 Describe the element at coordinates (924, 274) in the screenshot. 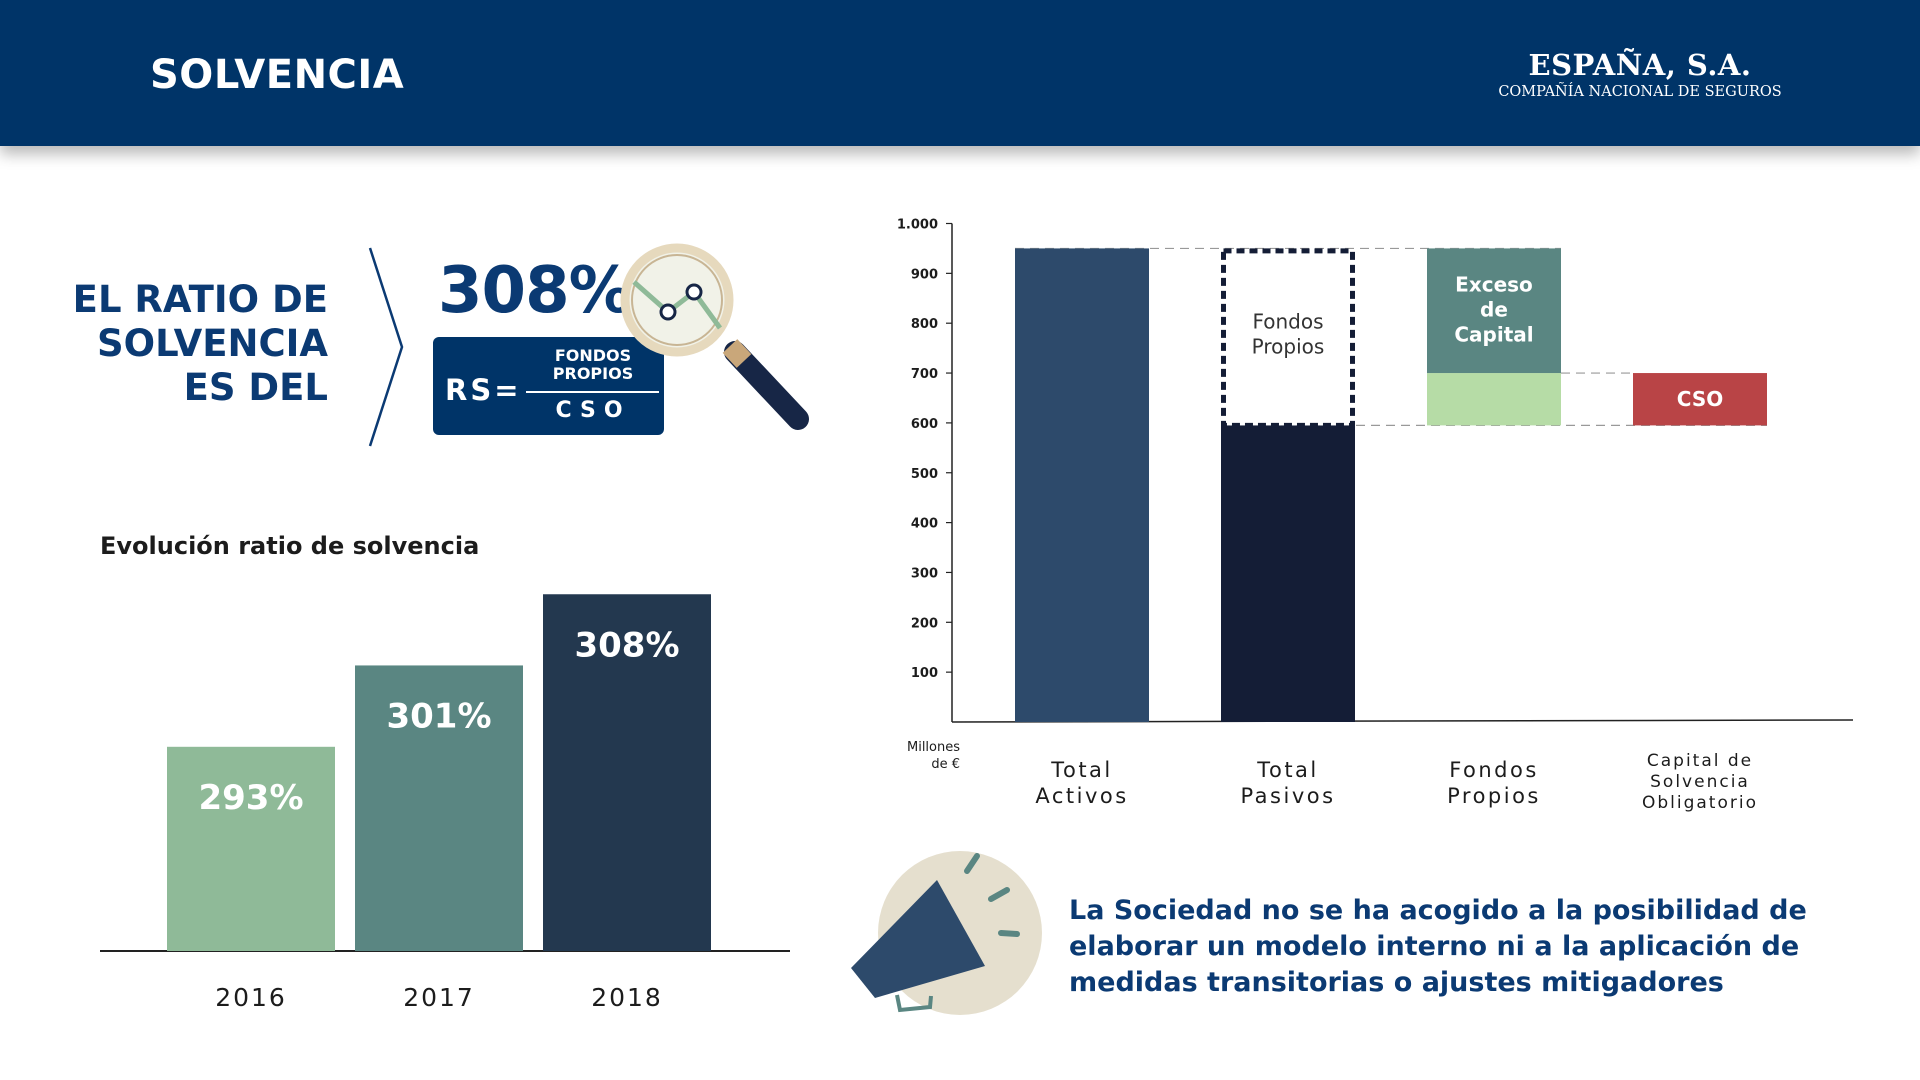

I see `y-tick-label: 900` at that location.